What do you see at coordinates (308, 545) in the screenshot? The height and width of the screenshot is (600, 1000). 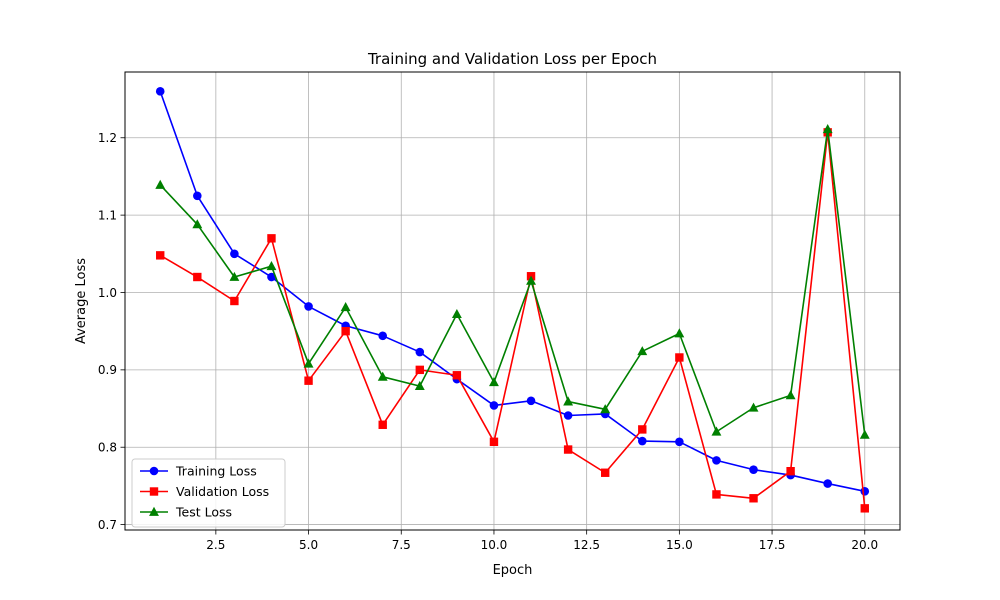 I see `x-tick-label: 5.0` at bounding box center [308, 545].